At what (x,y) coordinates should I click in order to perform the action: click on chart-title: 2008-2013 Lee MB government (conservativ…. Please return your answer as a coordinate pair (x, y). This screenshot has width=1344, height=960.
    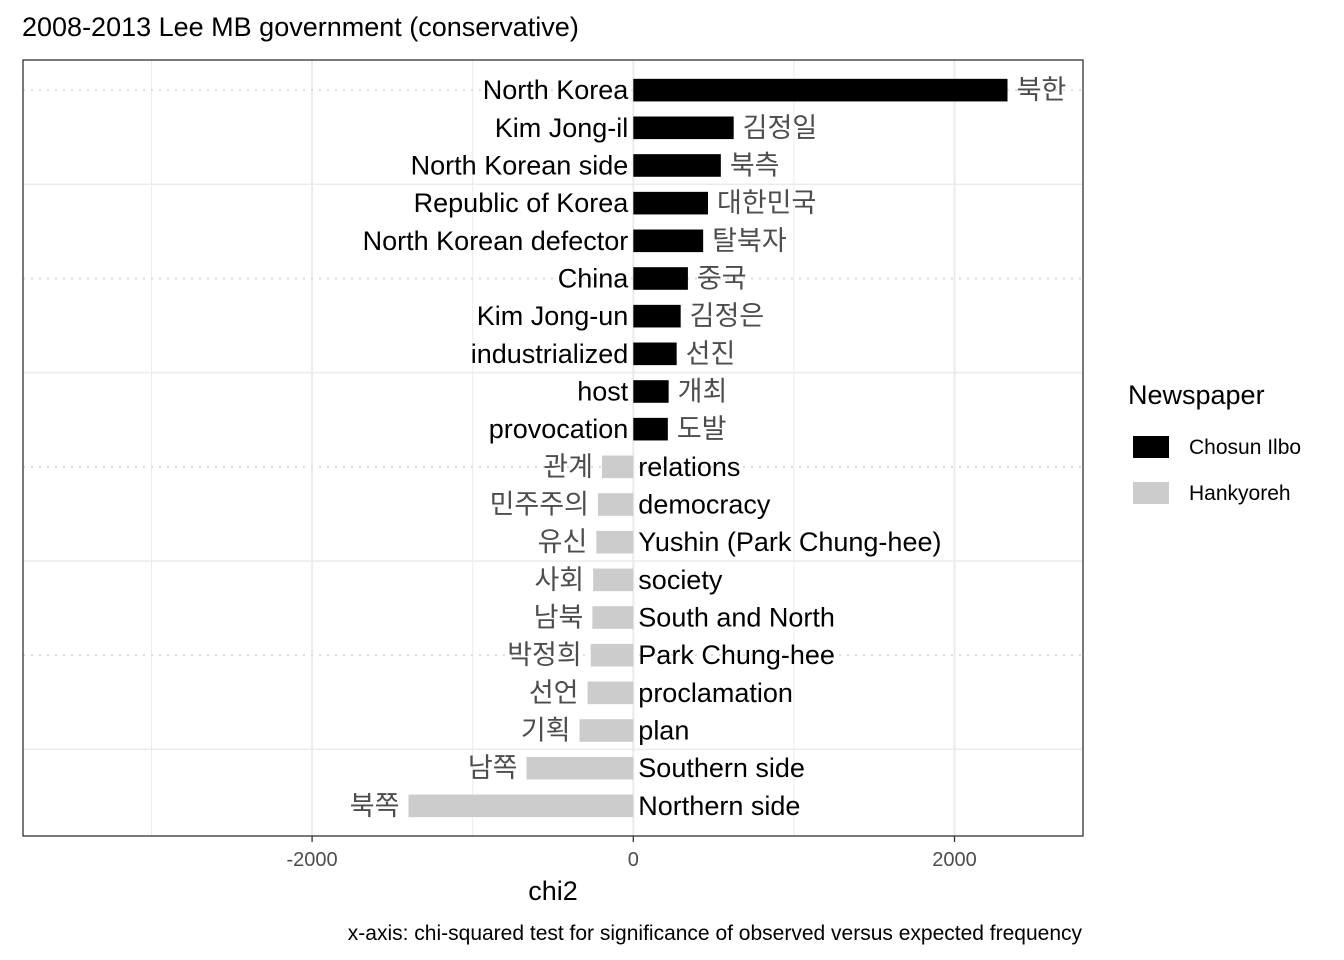
    Looking at the image, I should click on (300, 27).